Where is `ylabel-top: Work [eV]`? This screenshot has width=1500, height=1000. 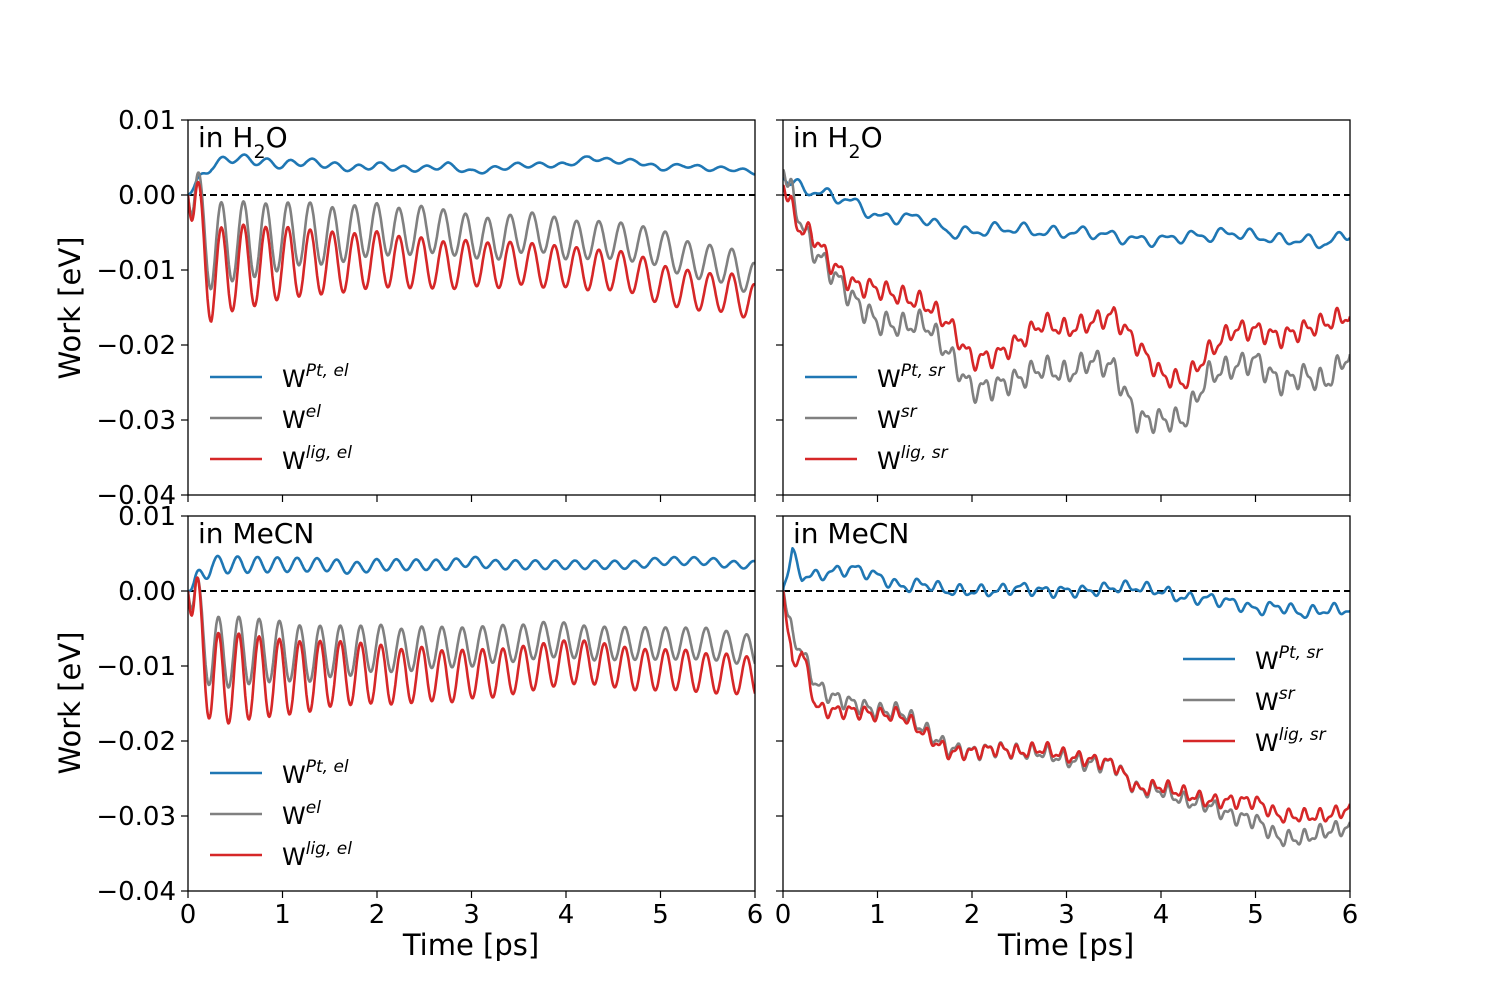
ylabel-top: Work [eV] is located at coordinates (70, 308).